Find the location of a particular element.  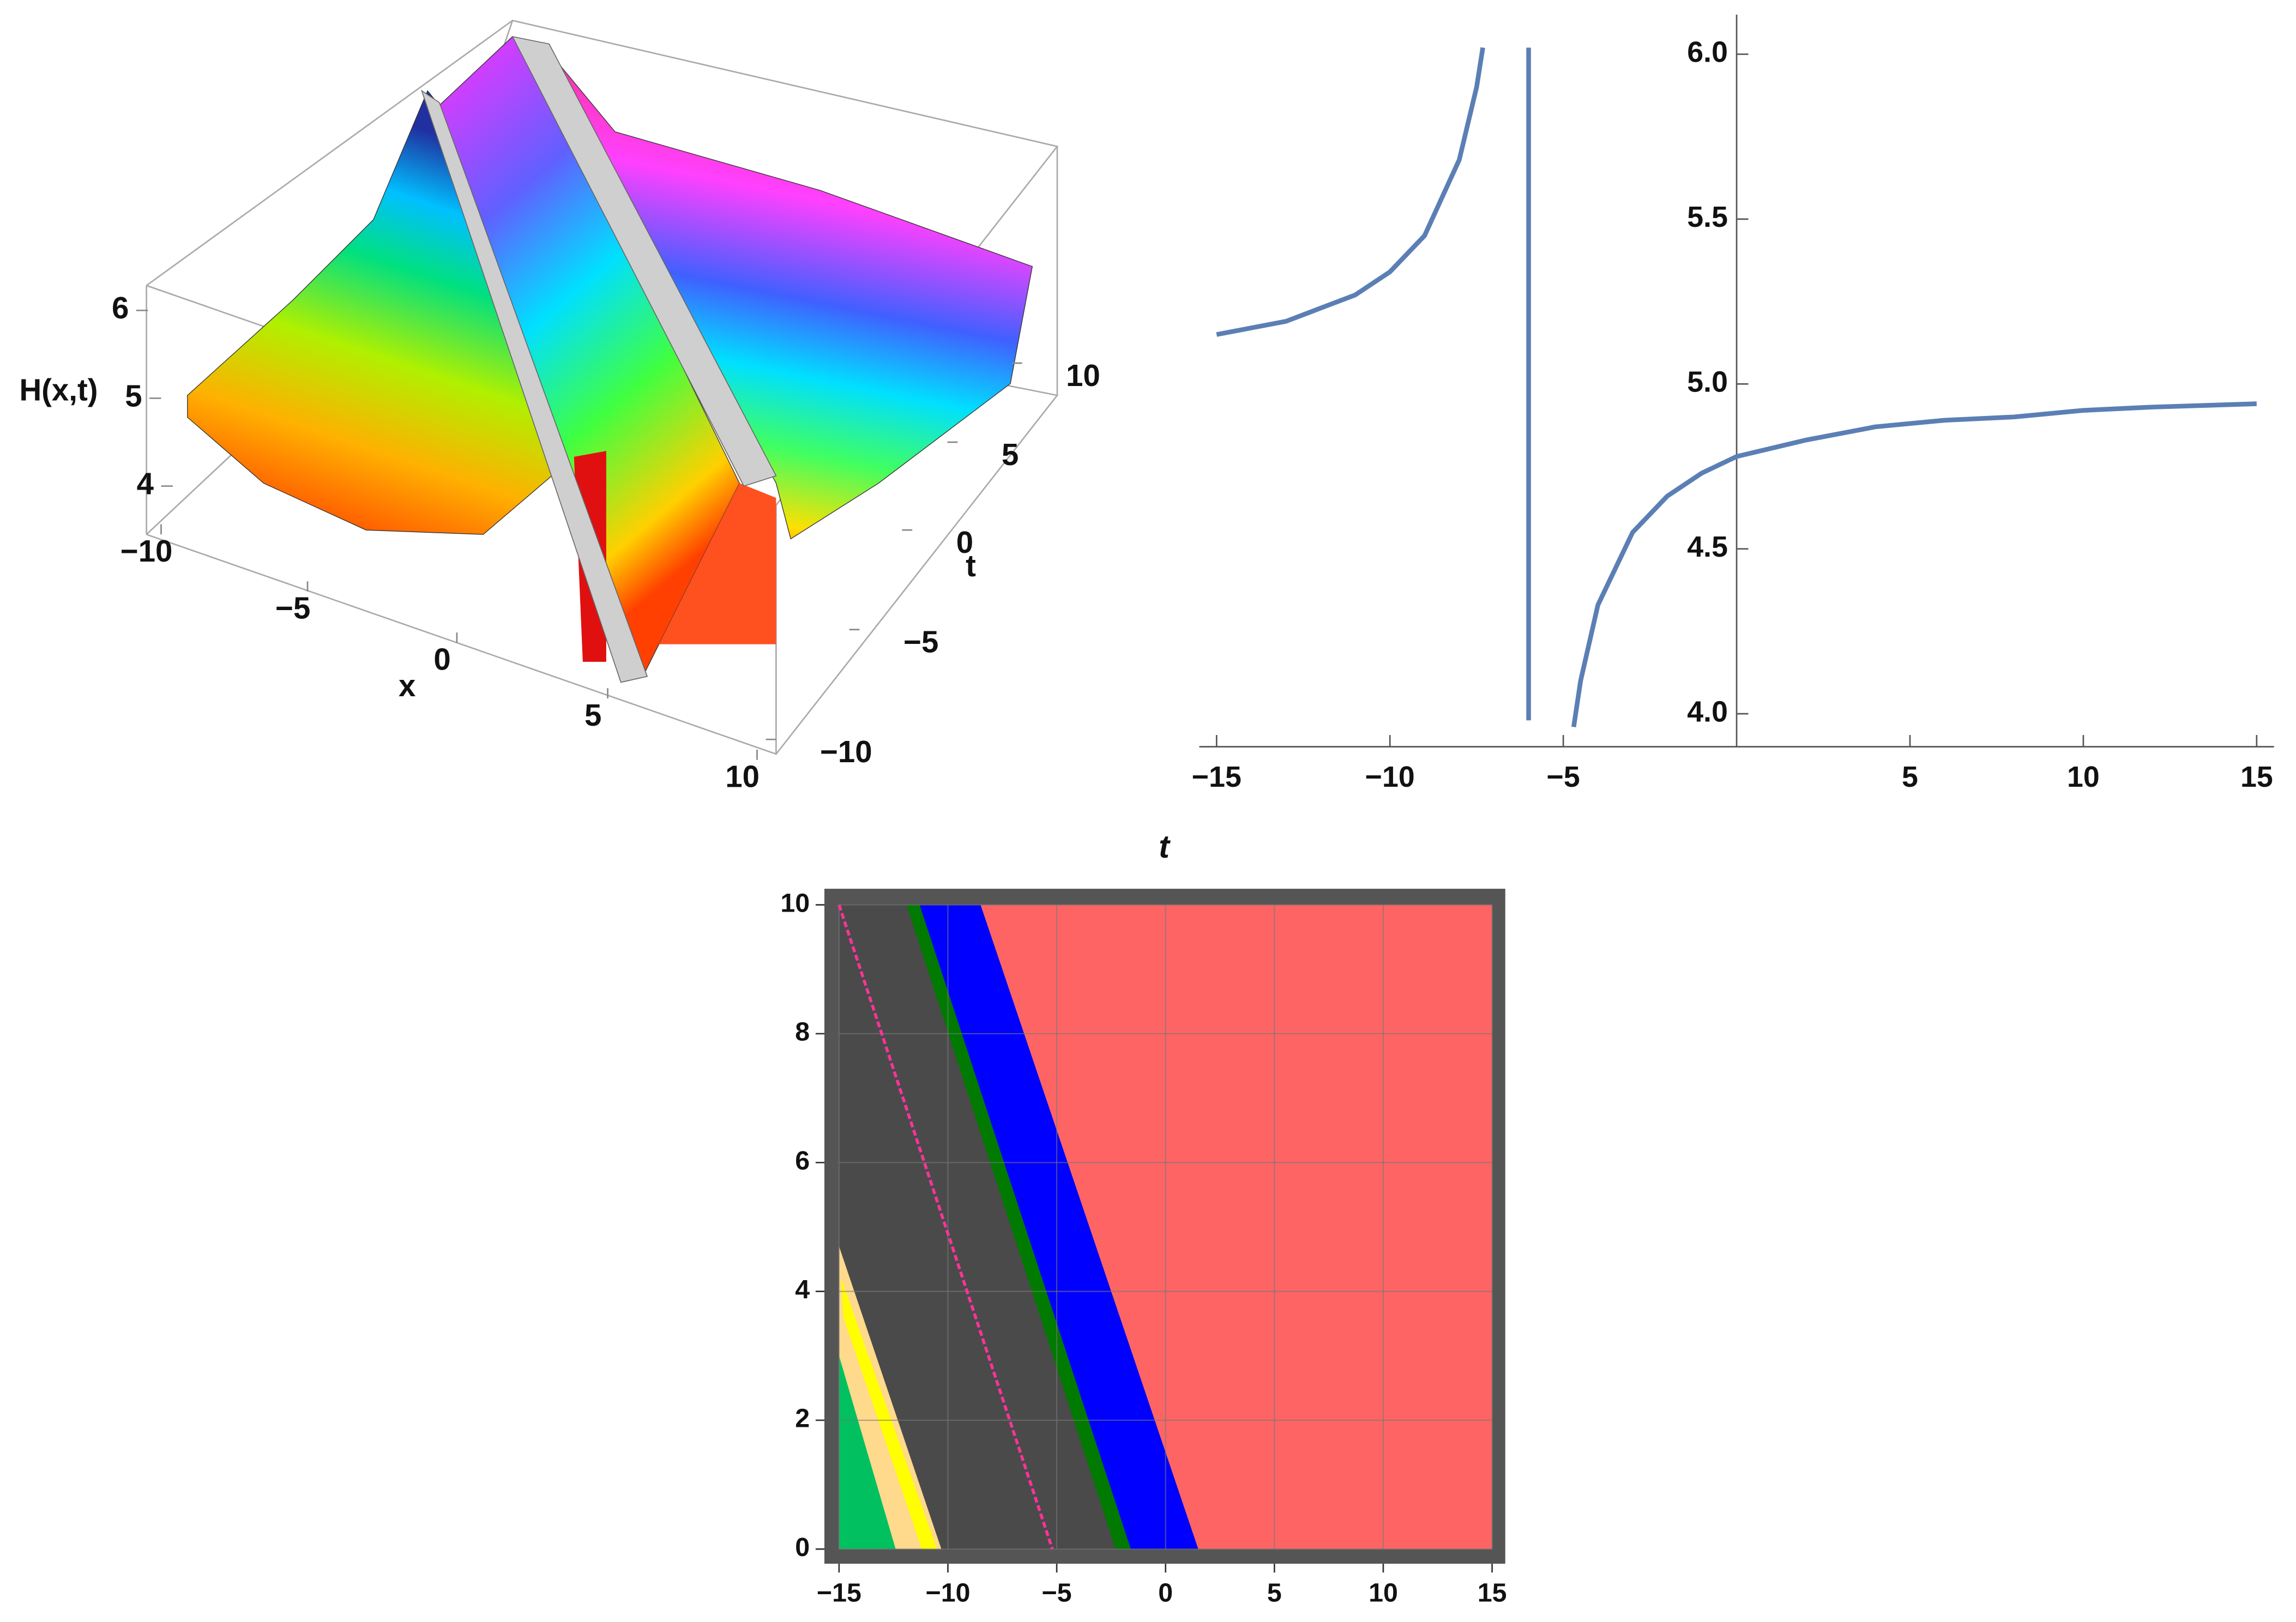

surface-wall is located at coordinates (710, 578).